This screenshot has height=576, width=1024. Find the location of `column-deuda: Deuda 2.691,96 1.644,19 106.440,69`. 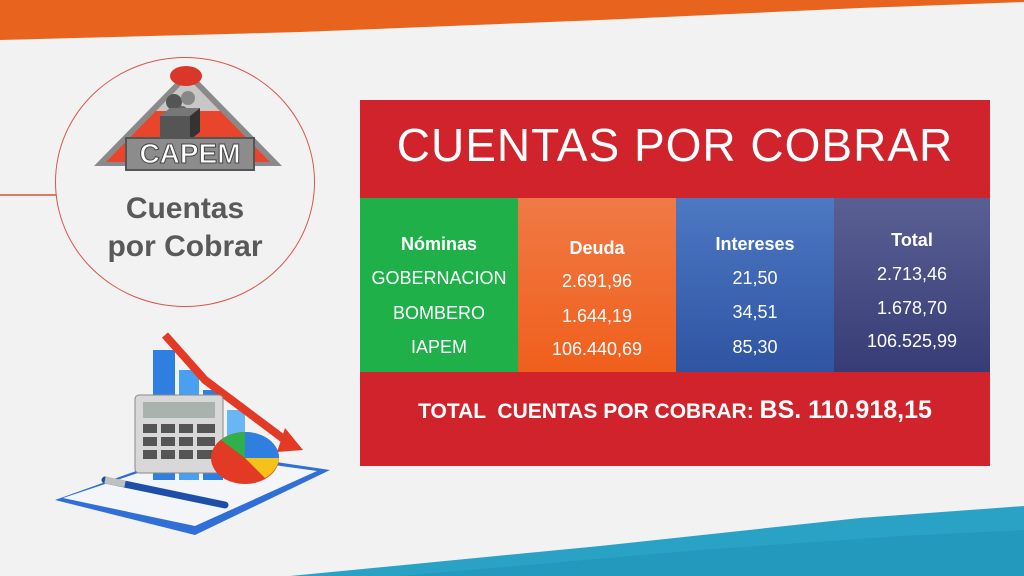

column-deuda: Deuda 2.691,96 1.644,19 106.440,69 is located at coordinates (597, 285).